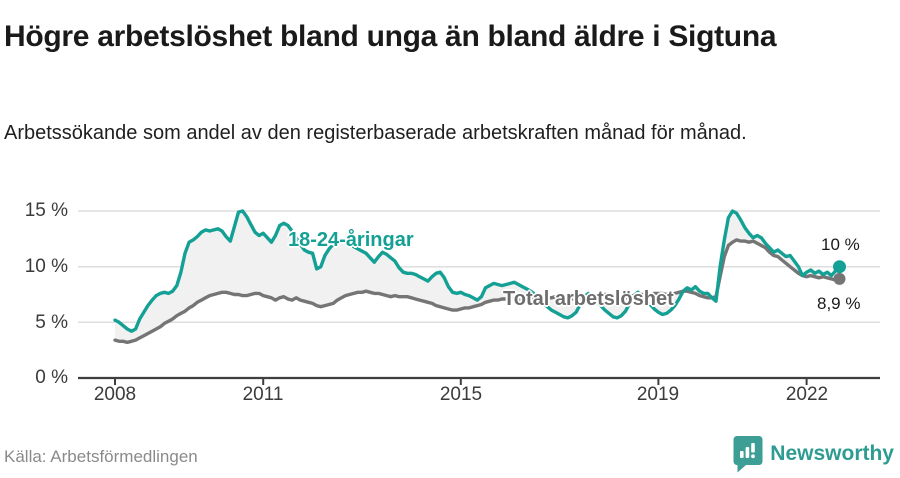 The height and width of the screenshot is (478, 900). Describe the element at coordinates (588, 299) in the screenshot. I see `series-label-total: Total arbetslöshet` at that location.